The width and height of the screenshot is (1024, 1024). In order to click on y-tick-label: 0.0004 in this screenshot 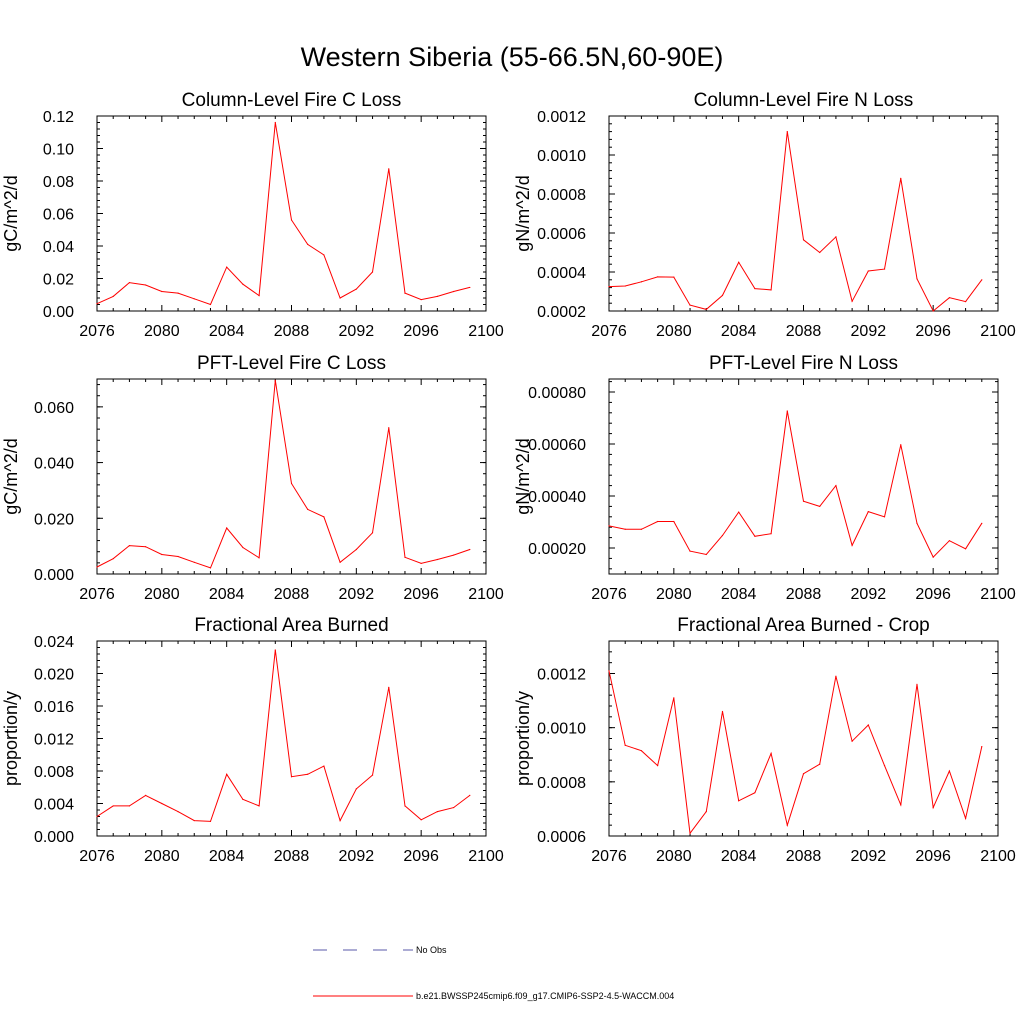, I will do `click(561, 273)`.